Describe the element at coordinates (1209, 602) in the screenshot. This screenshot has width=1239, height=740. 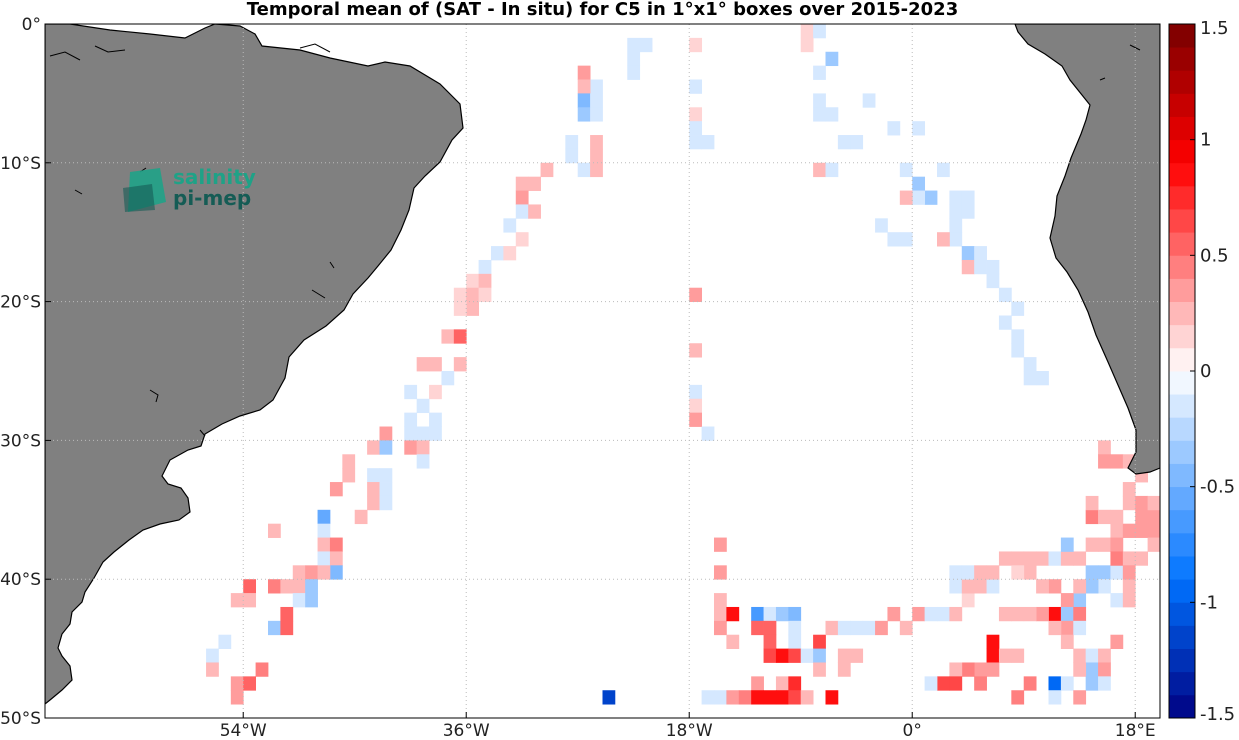
I see `colorbar-tick-label: -1` at that location.